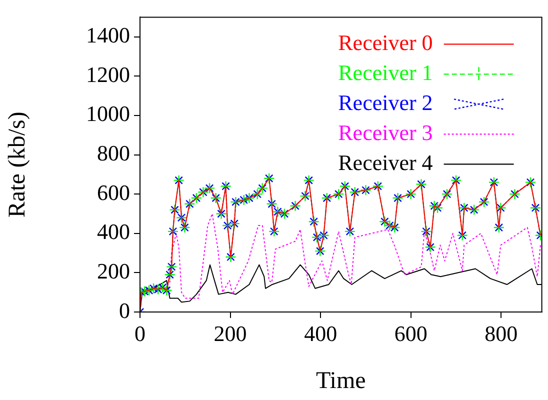 The width and height of the screenshot is (548, 400). I want to click on x-tick-label: 0, so click(140, 333).